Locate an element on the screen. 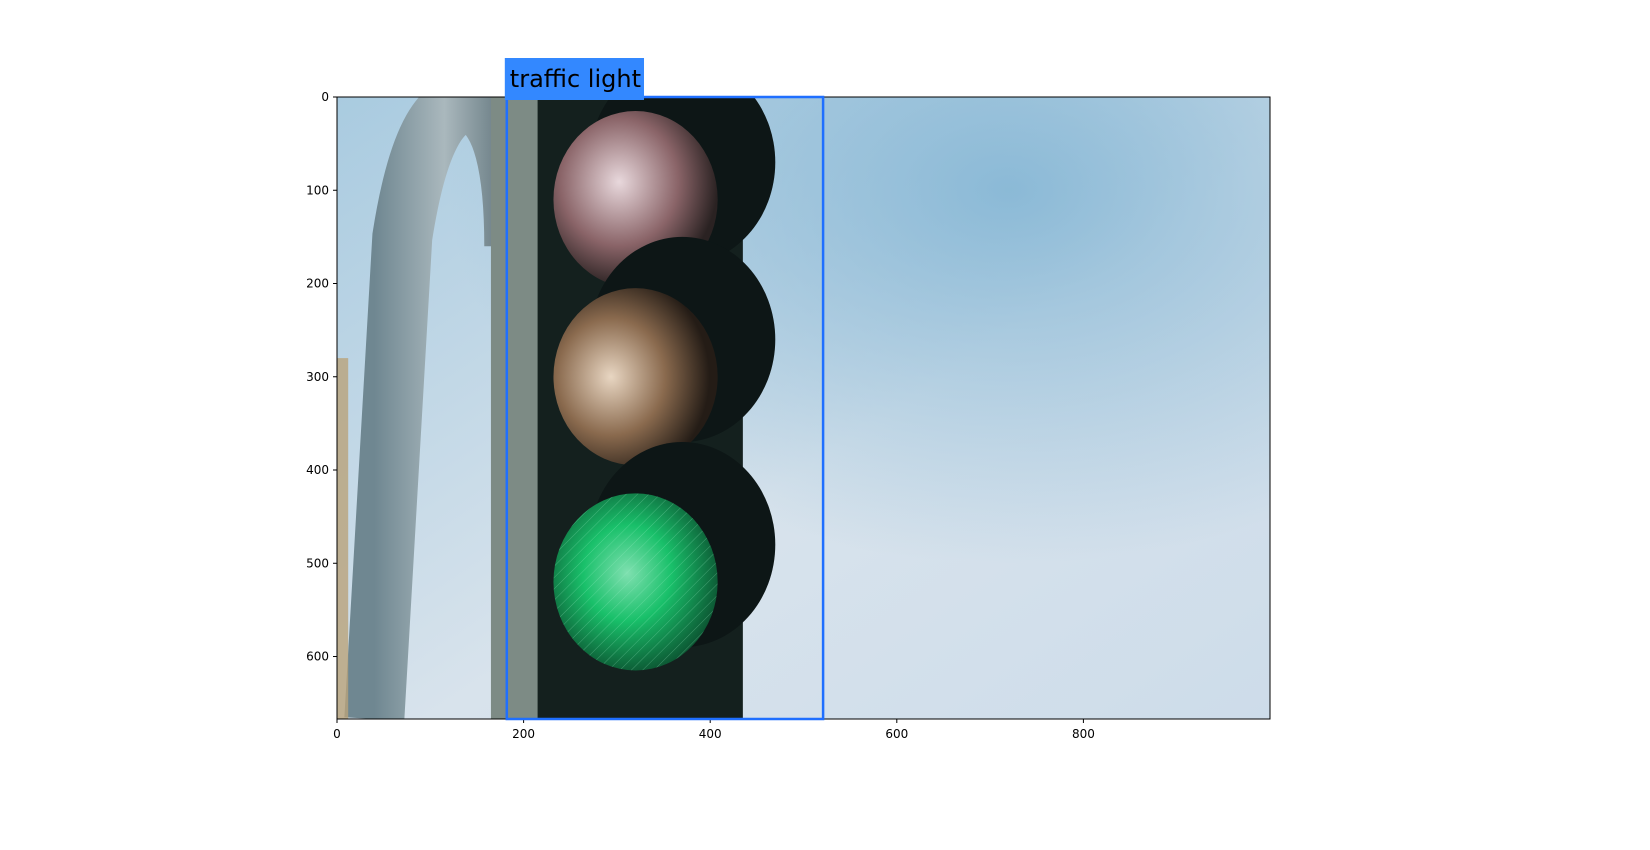 This screenshot has height=850, width=1650. y-tick-label: 600 is located at coordinates (317, 657).